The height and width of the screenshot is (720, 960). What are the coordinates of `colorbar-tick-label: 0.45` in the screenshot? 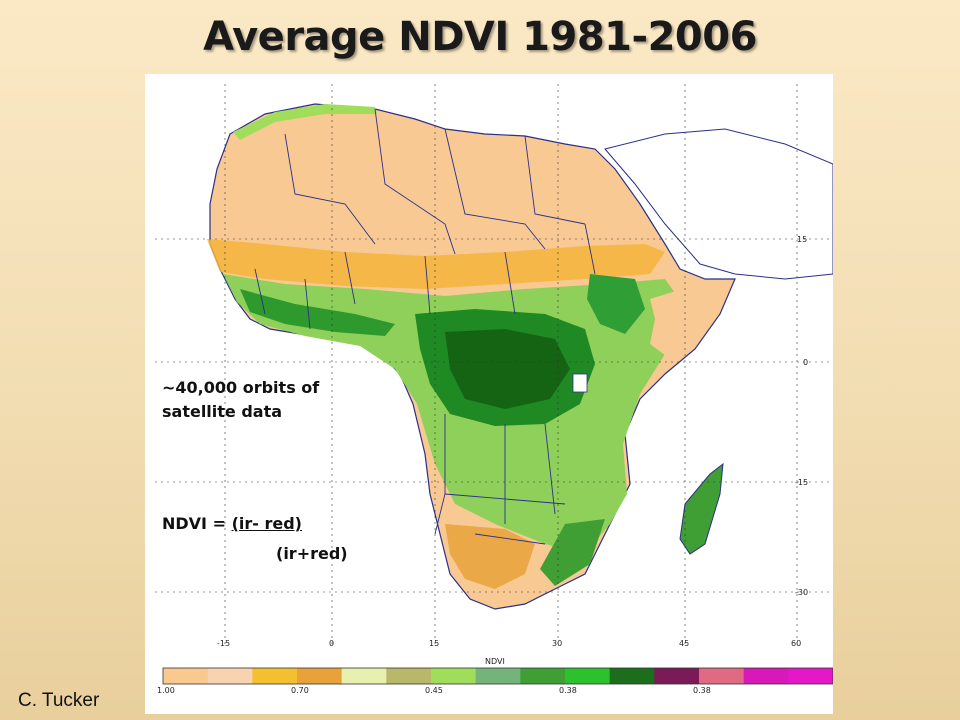 It's located at (434, 690).